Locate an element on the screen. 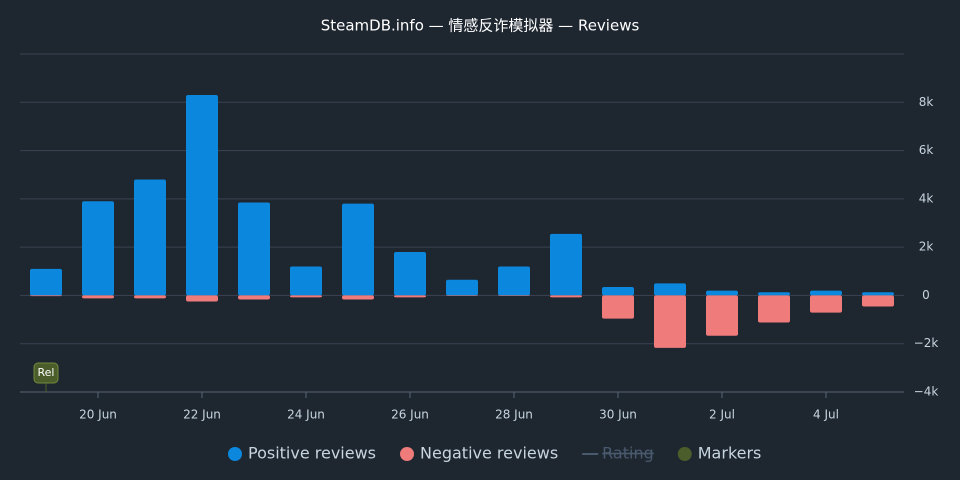 Image resolution: width=960 pixels, height=480 pixels. x-tick-label: 22 Jun is located at coordinates (202, 415).